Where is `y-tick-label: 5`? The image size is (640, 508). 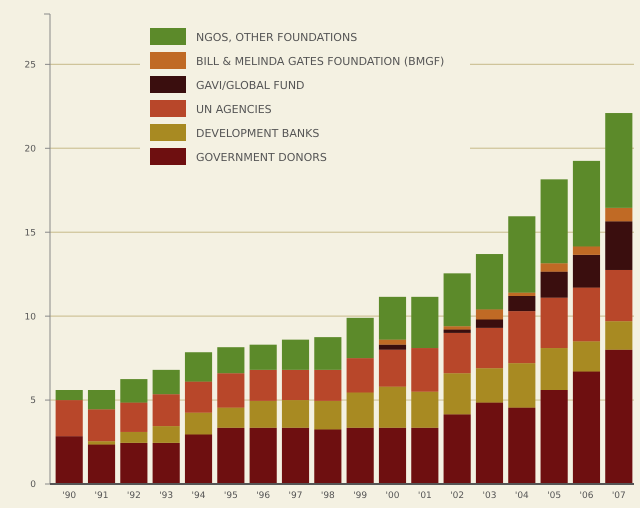 y-tick-label: 5 is located at coordinates (33, 401).